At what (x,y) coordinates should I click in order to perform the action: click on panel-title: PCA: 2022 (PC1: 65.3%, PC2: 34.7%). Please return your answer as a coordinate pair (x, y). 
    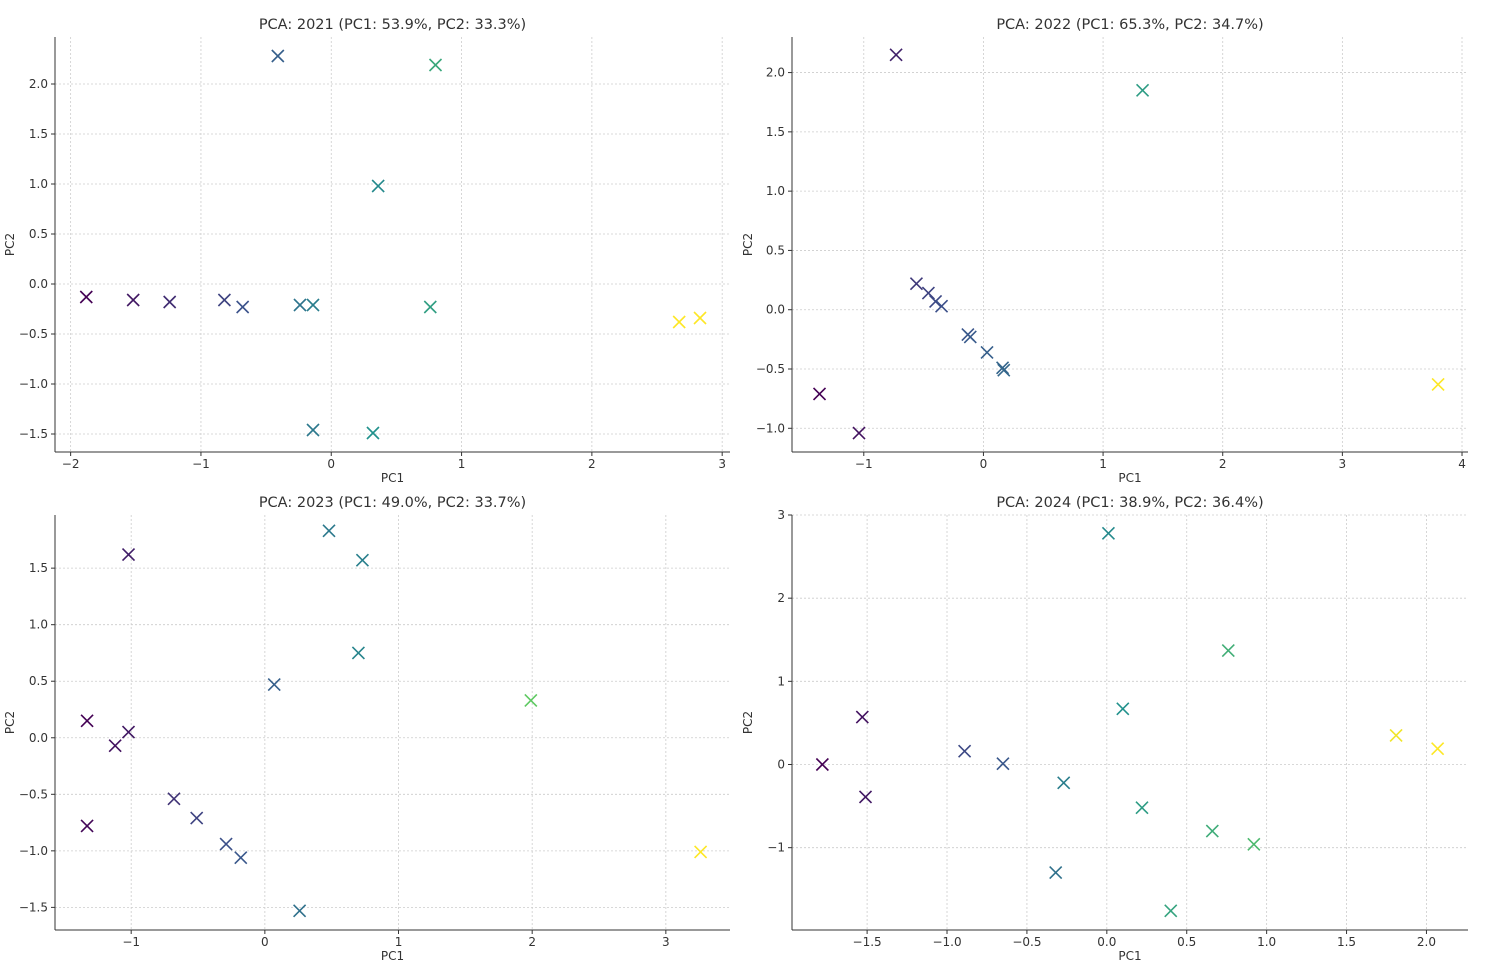
    Looking at the image, I should click on (1129, 25).